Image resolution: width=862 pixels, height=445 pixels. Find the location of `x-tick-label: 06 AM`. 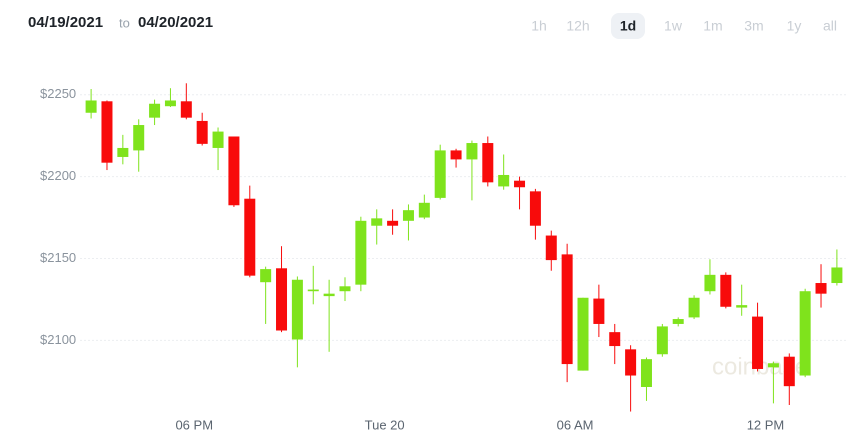

x-tick-label: 06 AM is located at coordinates (575, 424).